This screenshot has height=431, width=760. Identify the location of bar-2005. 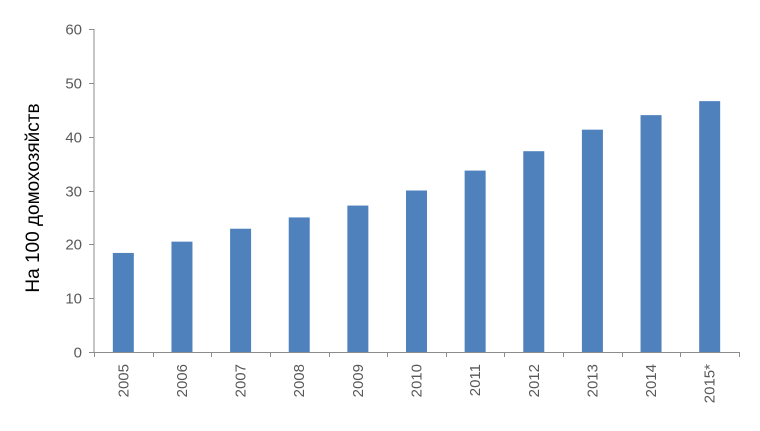
(123, 302).